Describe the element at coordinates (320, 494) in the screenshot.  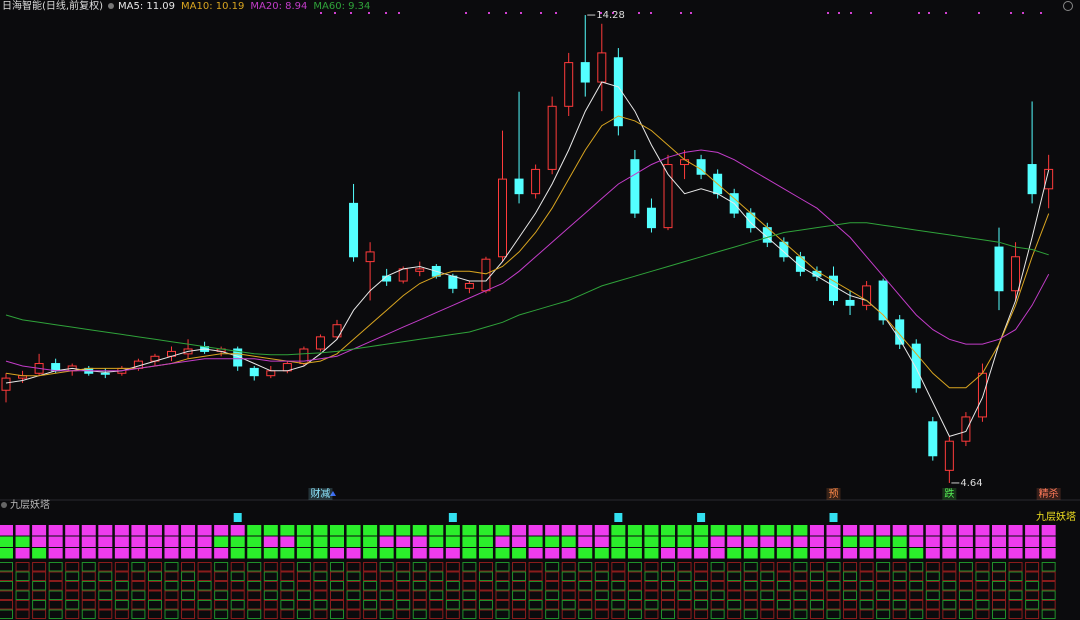
I see `signal-bg` at that location.